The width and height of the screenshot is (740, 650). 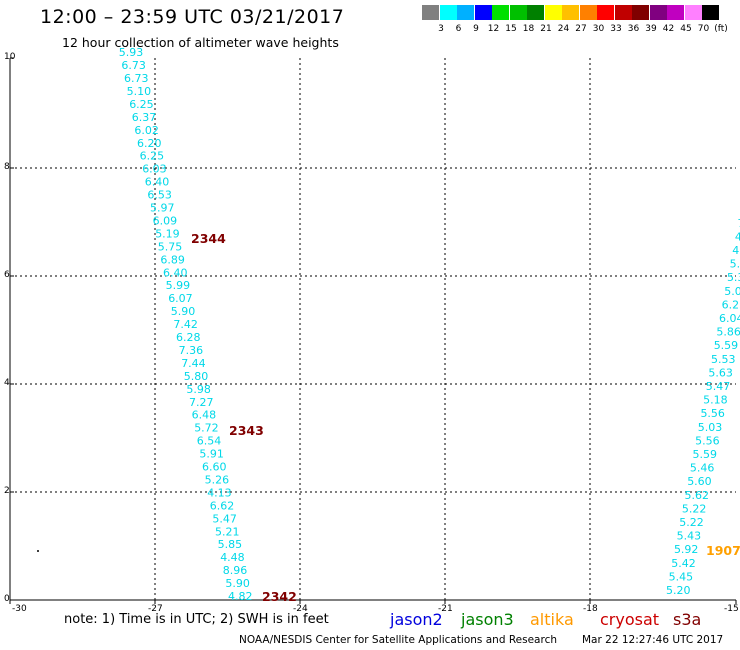 What do you see at coordinates (735, 264) in the screenshot?
I see `track-1907-value: 5.4` at bounding box center [735, 264].